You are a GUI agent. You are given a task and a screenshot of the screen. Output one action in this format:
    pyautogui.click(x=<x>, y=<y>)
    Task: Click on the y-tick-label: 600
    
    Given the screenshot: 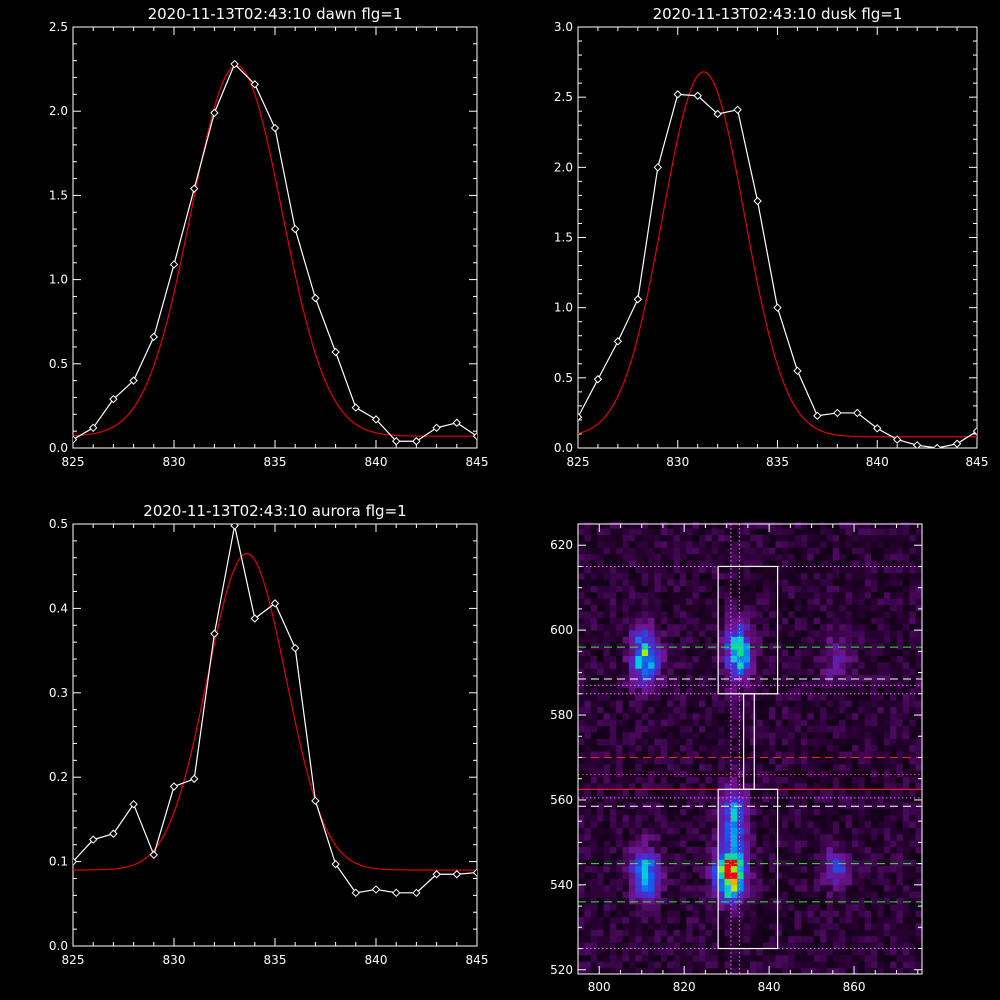 What is the action you would take?
    pyautogui.click(x=561, y=630)
    